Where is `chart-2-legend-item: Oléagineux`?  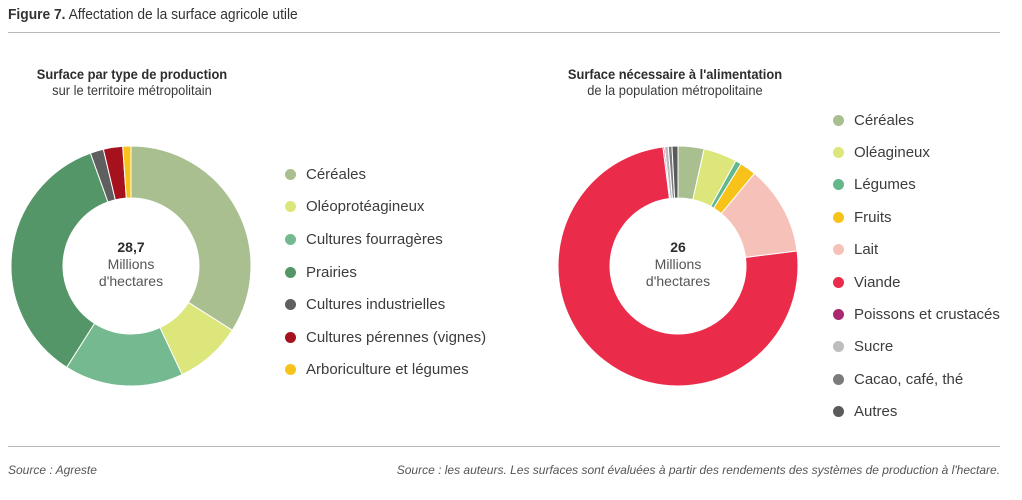
chart-2-legend-item: Oléagineux is located at coordinates (916, 152).